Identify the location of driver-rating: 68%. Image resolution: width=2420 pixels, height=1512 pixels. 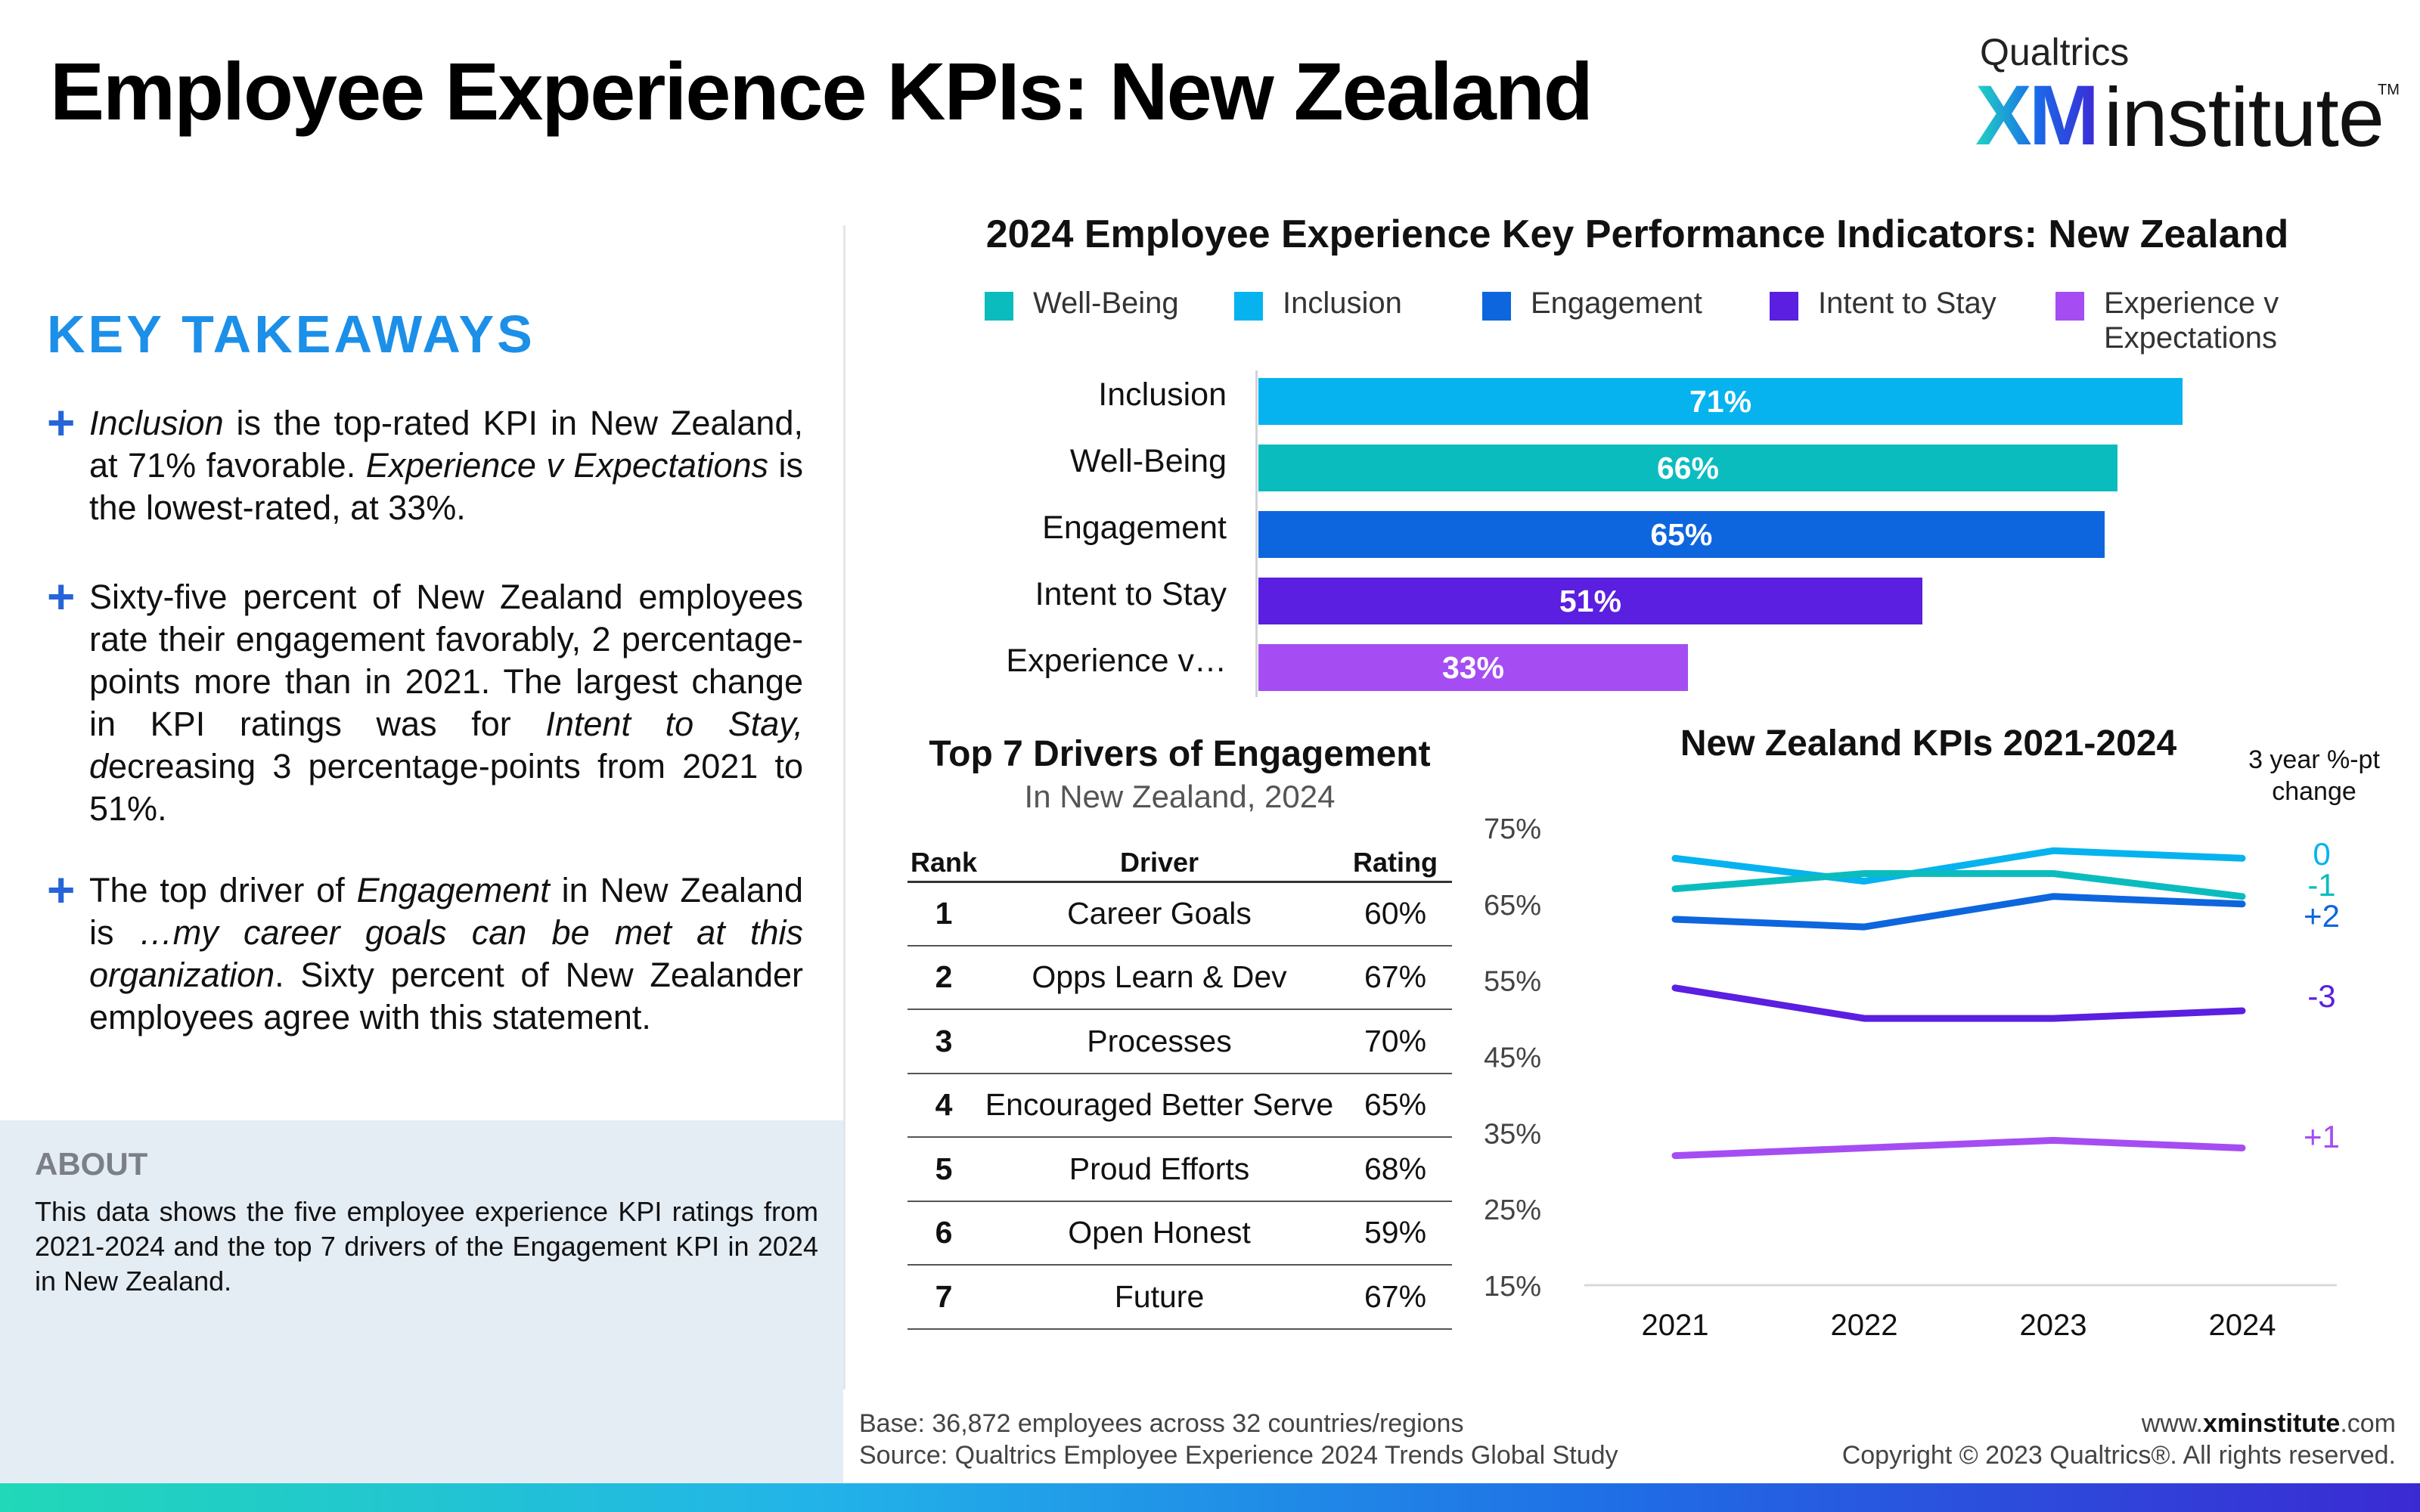
(1395, 1169).